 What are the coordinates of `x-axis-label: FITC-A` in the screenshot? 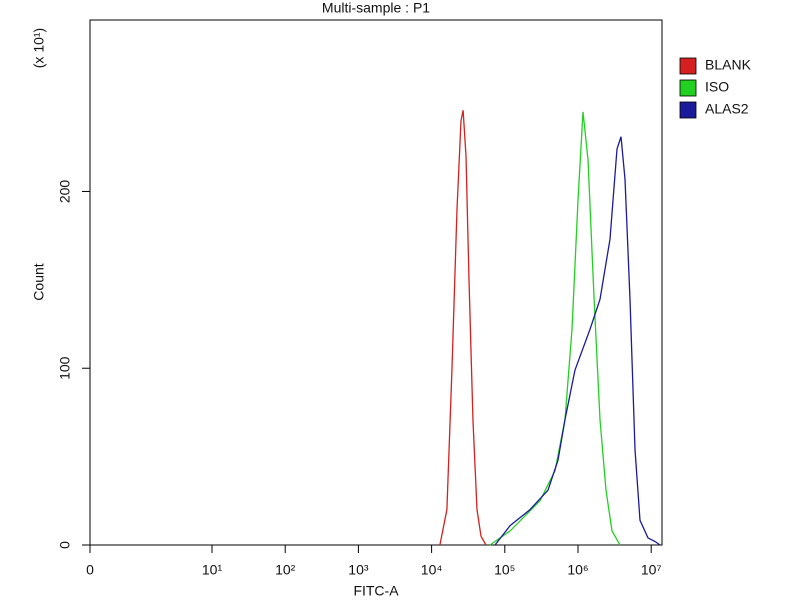 It's located at (376, 591).